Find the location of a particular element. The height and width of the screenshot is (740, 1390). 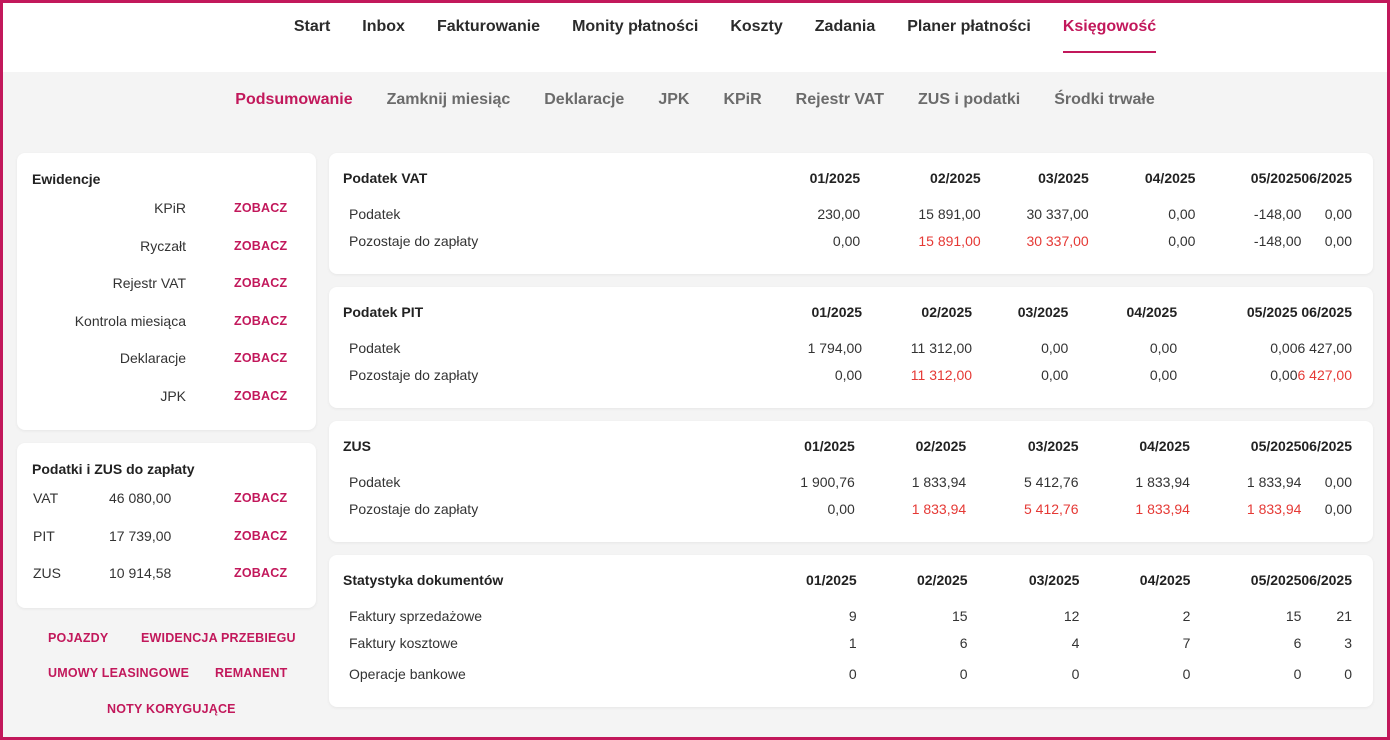

umowy-leasingowe-link: UMOWY LEASINGOWE is located at coordinates (119, 673).